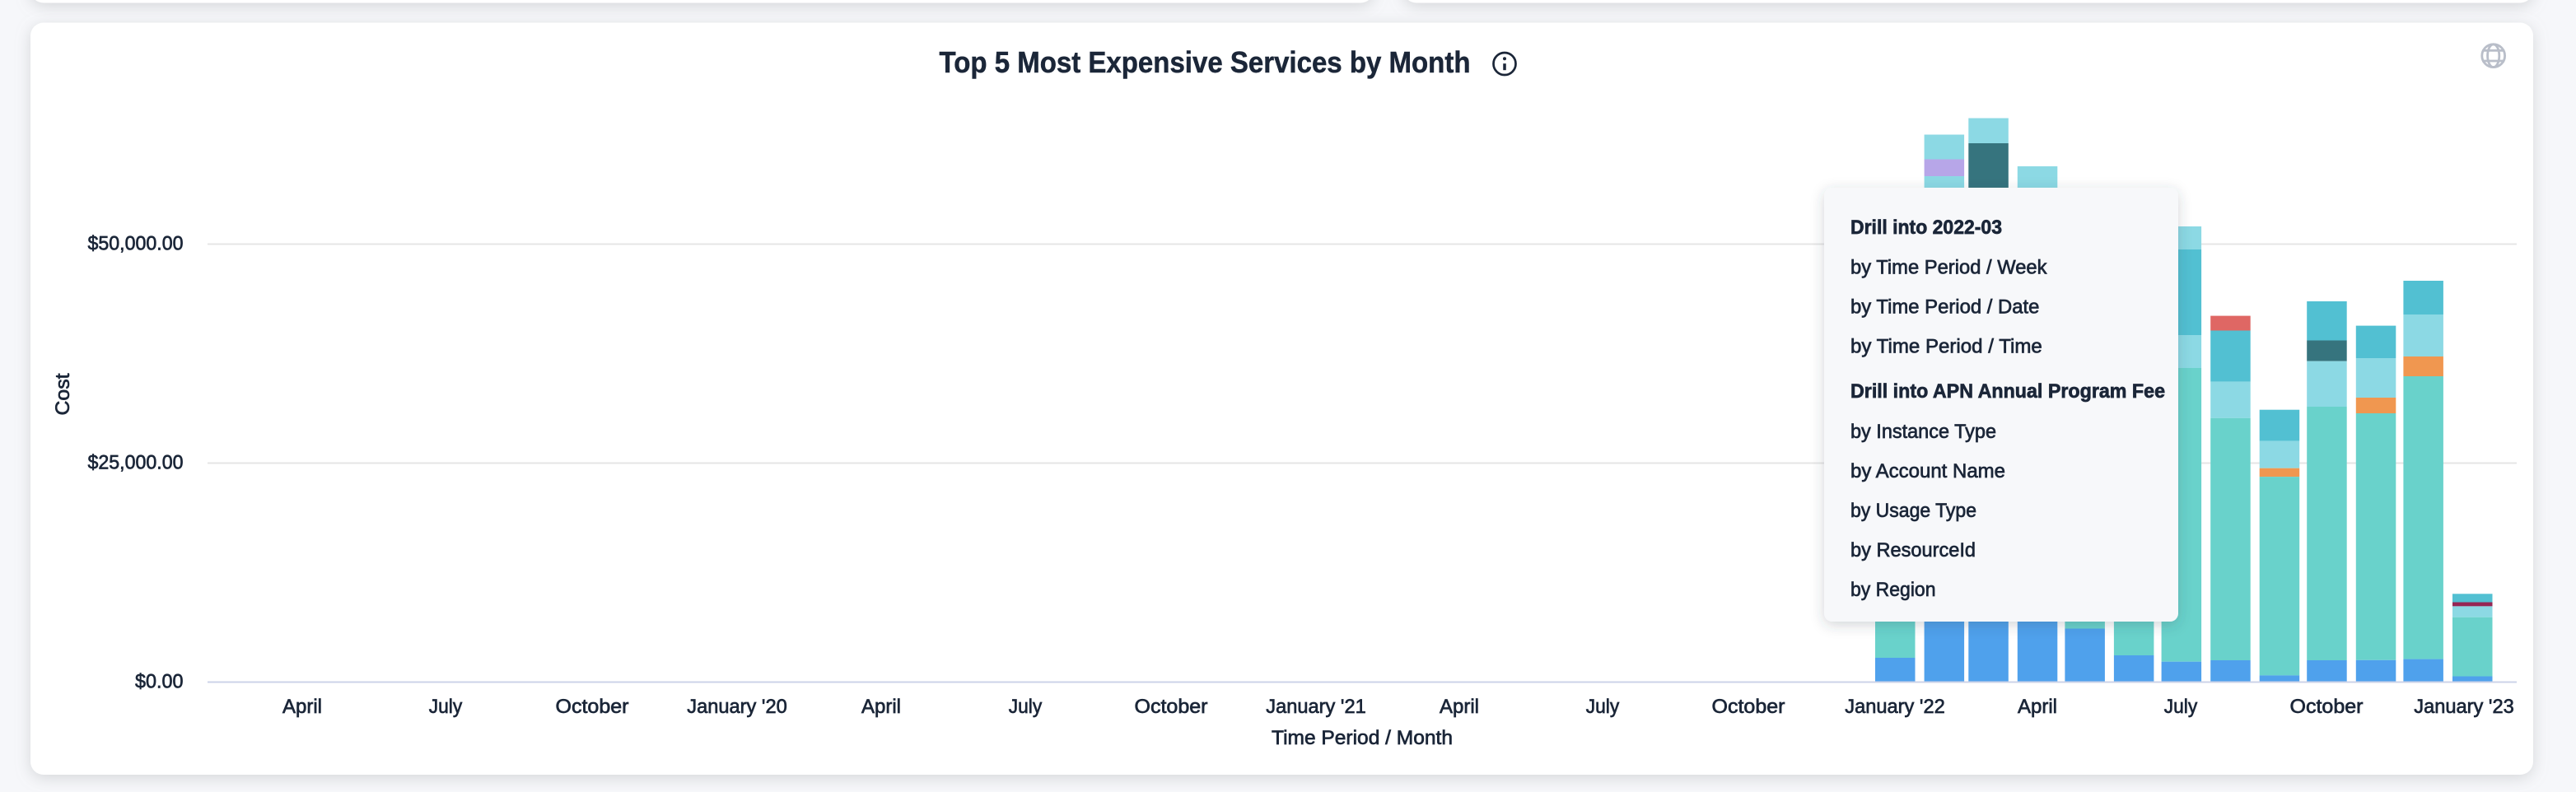 This screenshot has width=2576, height=792. I want to click on svg-text: by Instance Type, so click(1923, 432).